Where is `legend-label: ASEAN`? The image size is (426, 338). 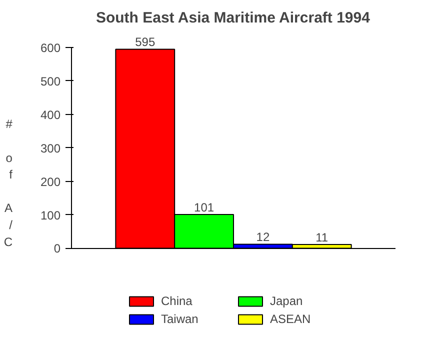 legend-label: ASEAN is located at coordinates (291, 319).